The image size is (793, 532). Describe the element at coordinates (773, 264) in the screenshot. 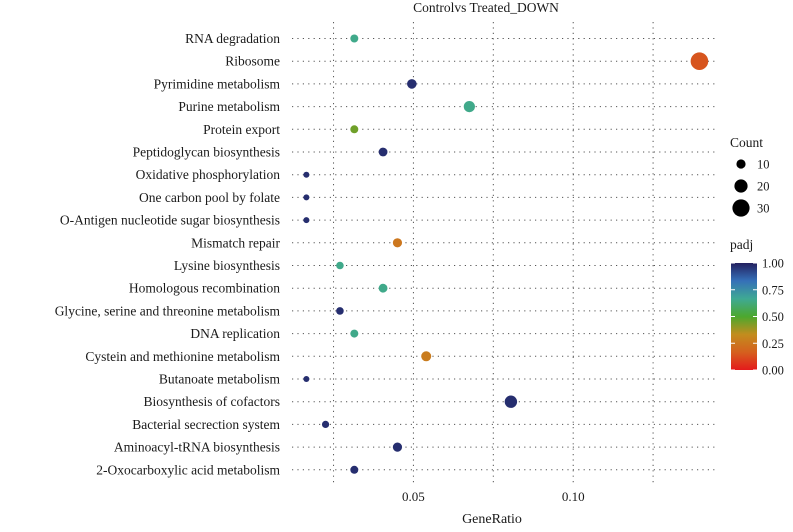

I see `padj-legend-label: 1.00` at that location.